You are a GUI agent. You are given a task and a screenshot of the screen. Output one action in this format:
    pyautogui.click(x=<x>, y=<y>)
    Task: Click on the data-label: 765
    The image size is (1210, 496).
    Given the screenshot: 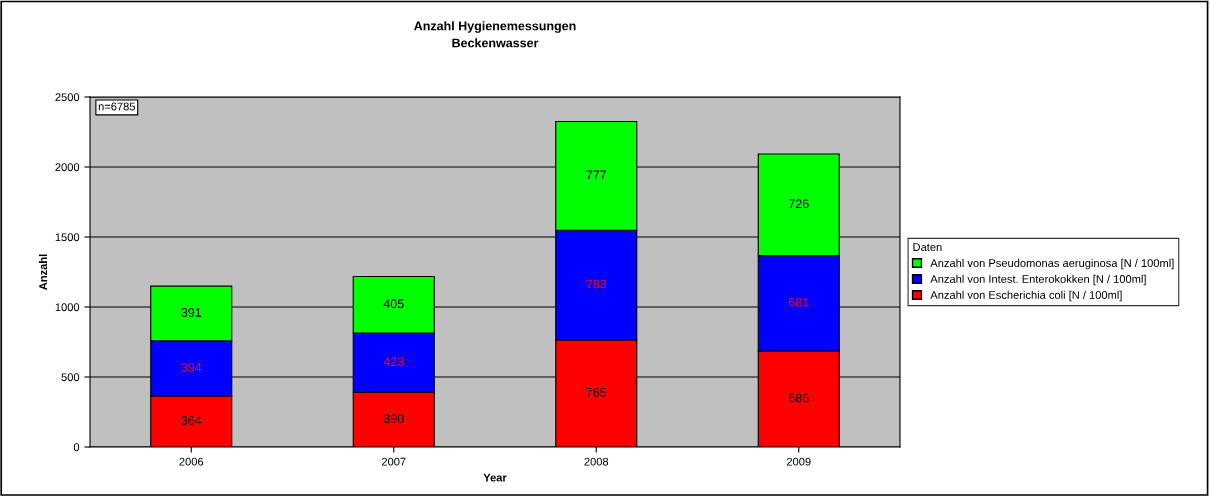 What is the action you would take?
    pyautogui.click(x=596, y=392)
    